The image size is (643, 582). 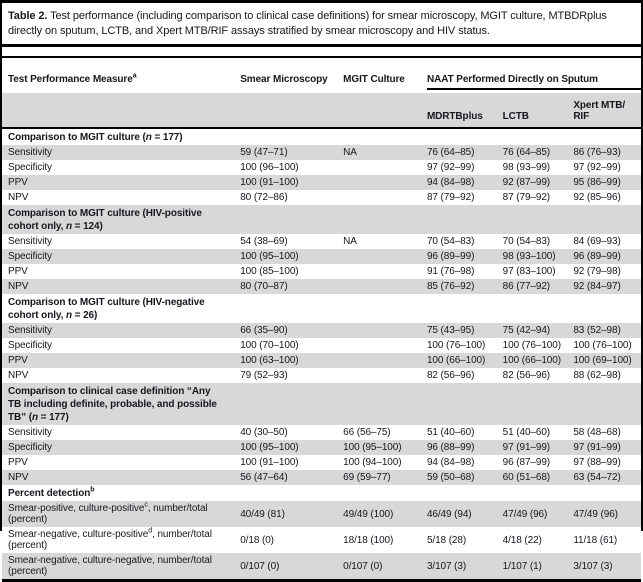 I want to click on value-cell: 100 (91–100), so click(x=269, y=182).